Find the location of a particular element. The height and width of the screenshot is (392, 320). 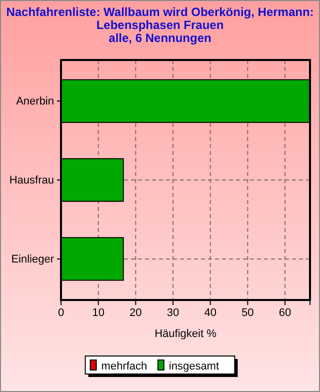

x-tick-label: 40 is located at coordinates (210, 312).